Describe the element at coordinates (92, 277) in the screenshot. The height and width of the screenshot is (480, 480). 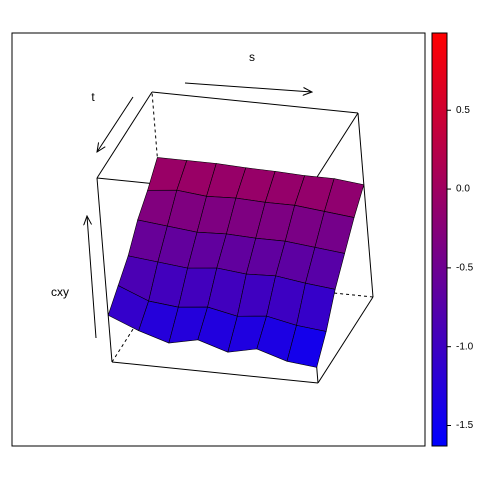
I see `z-arrow` at that location.